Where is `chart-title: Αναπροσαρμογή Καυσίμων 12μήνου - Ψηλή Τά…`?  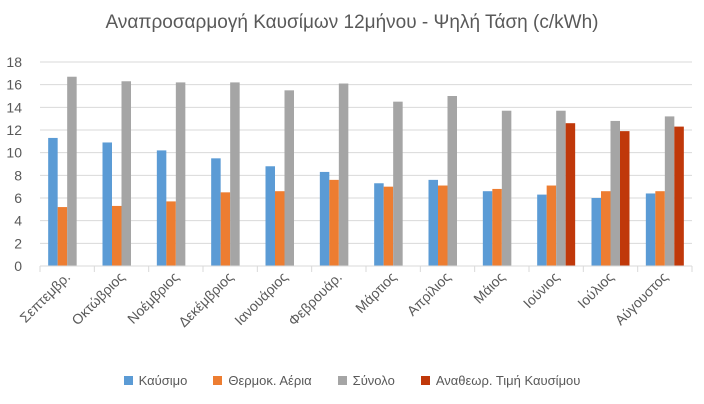
chart-title: Αναπροσαρμογή Καυσίμων 12μήνου - Ψηλή Τά… is located at coordinates (352, 22).